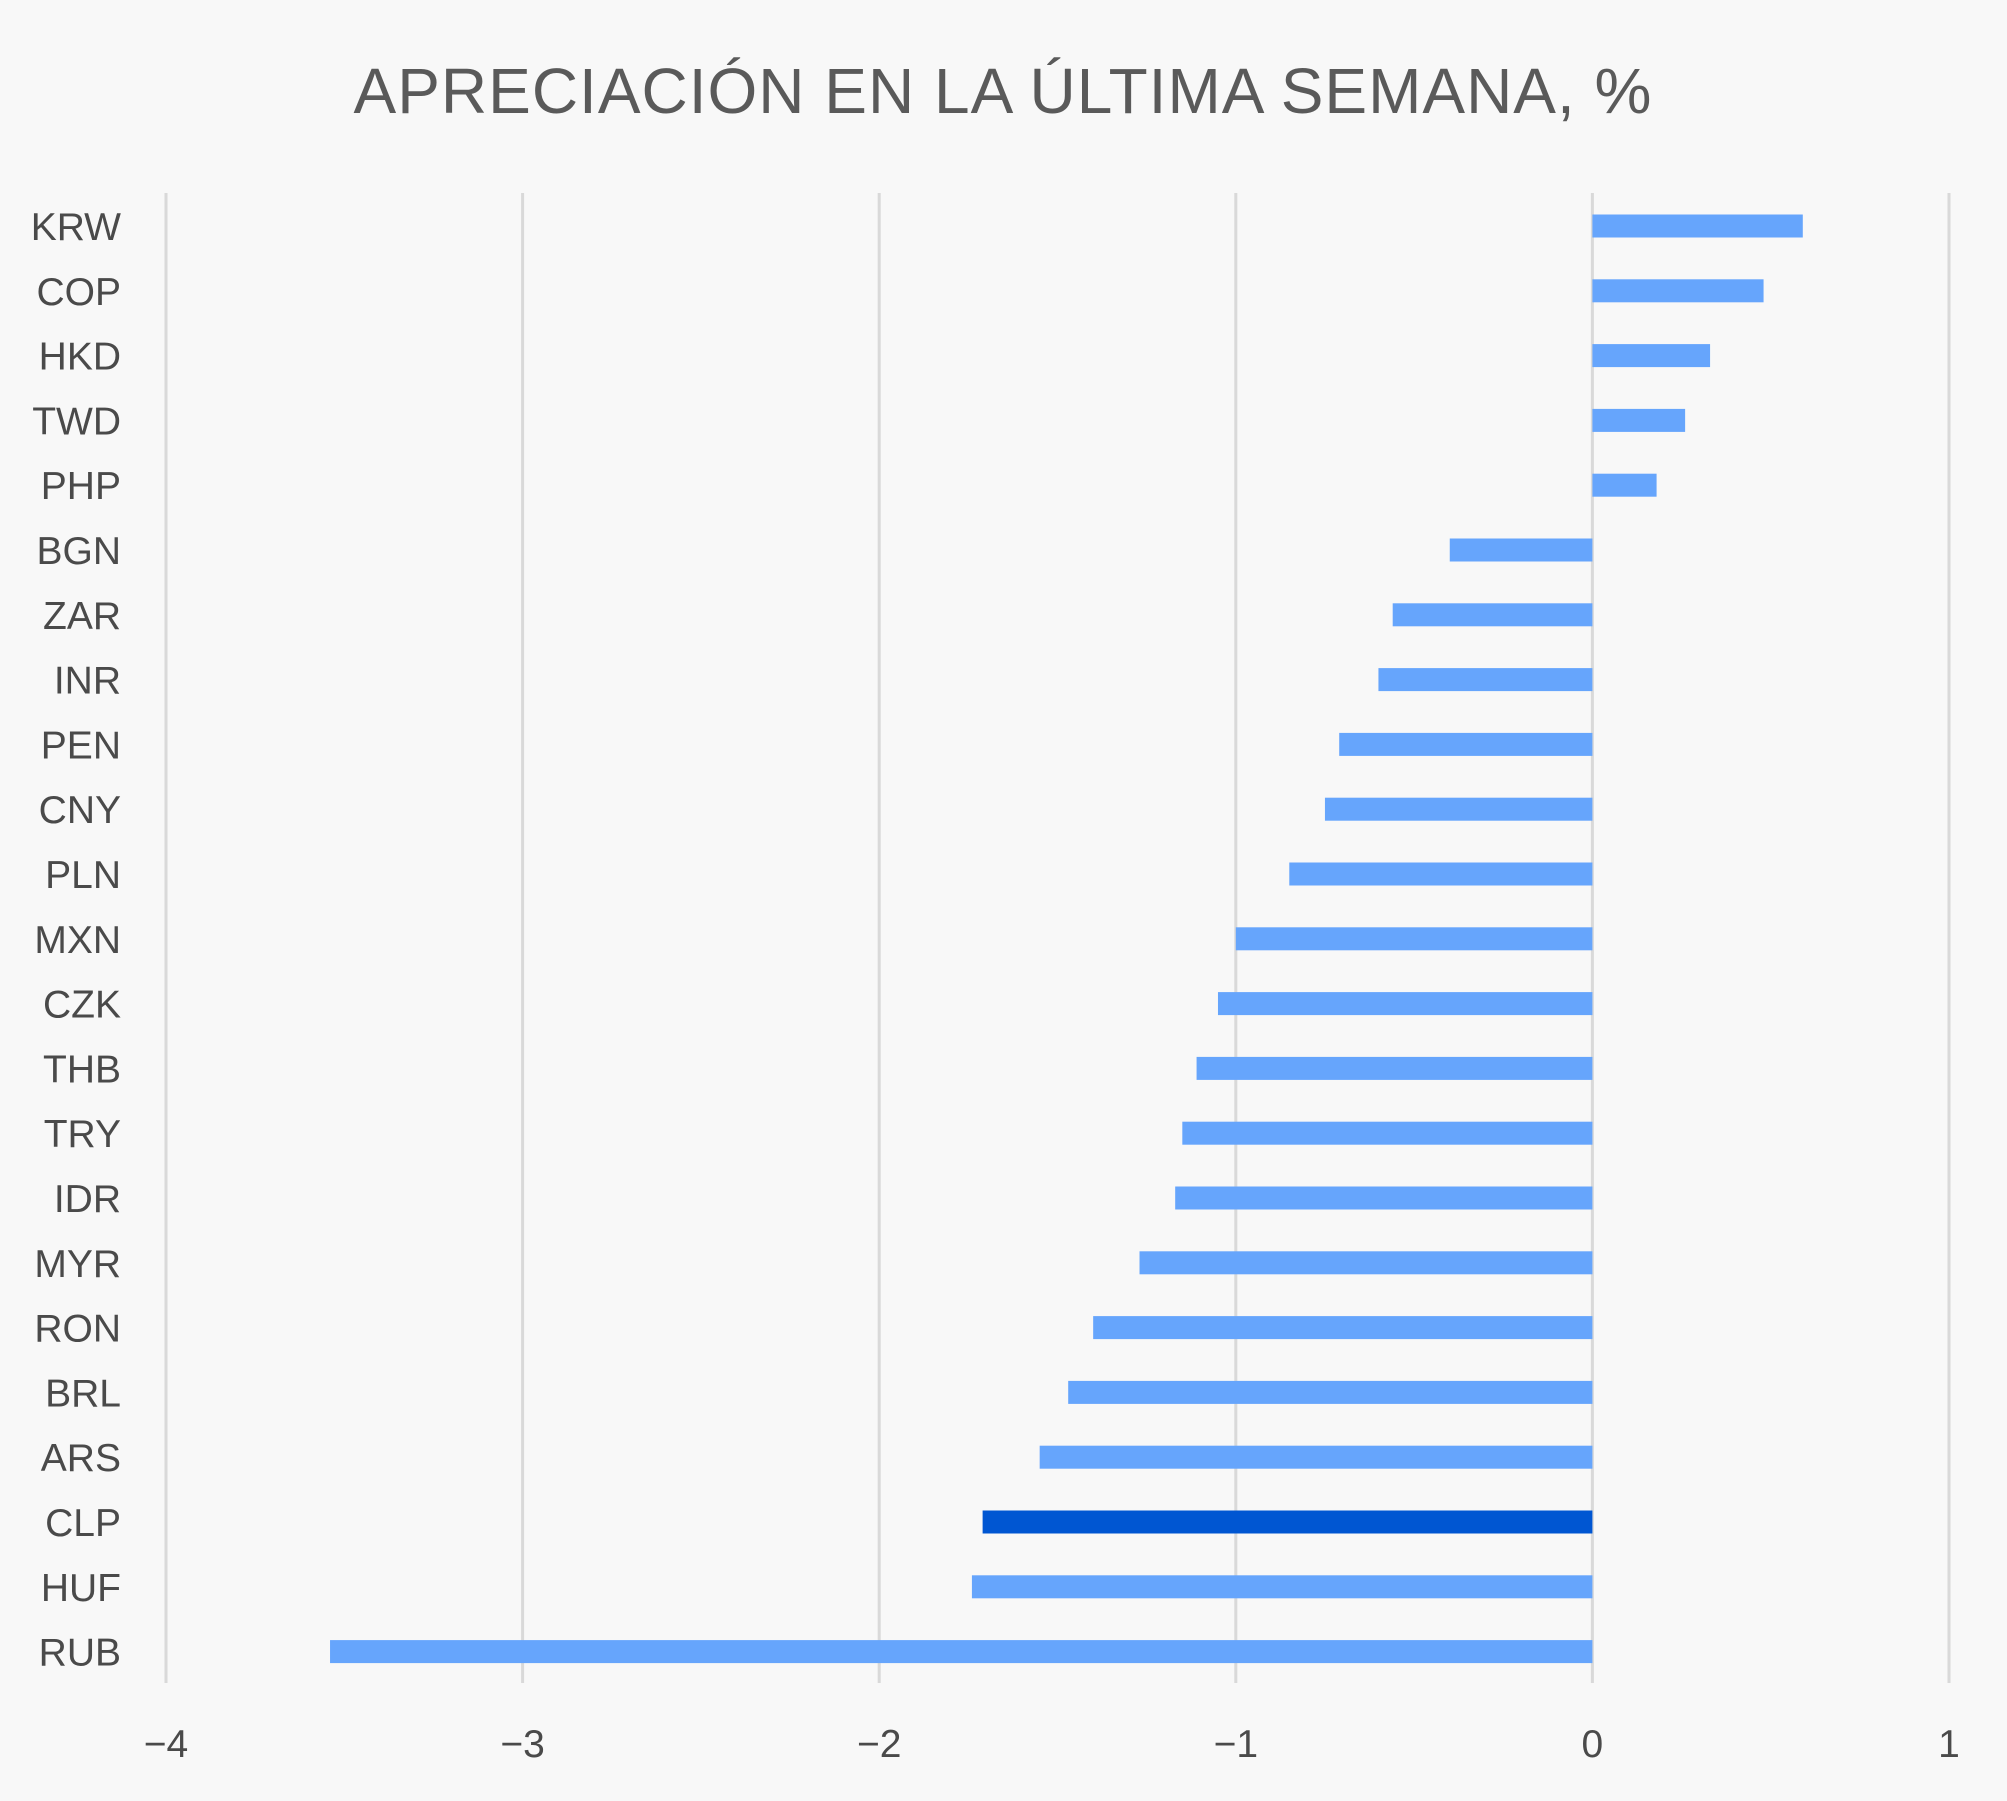 Image resolution: width=2007 pixels, height=1801 pixels. I want to click on bar-hkd, so click(1651, 356).